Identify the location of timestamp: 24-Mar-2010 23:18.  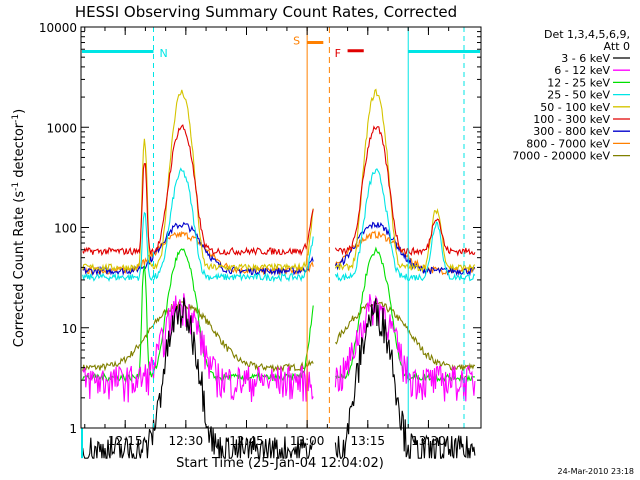
(596, 471).